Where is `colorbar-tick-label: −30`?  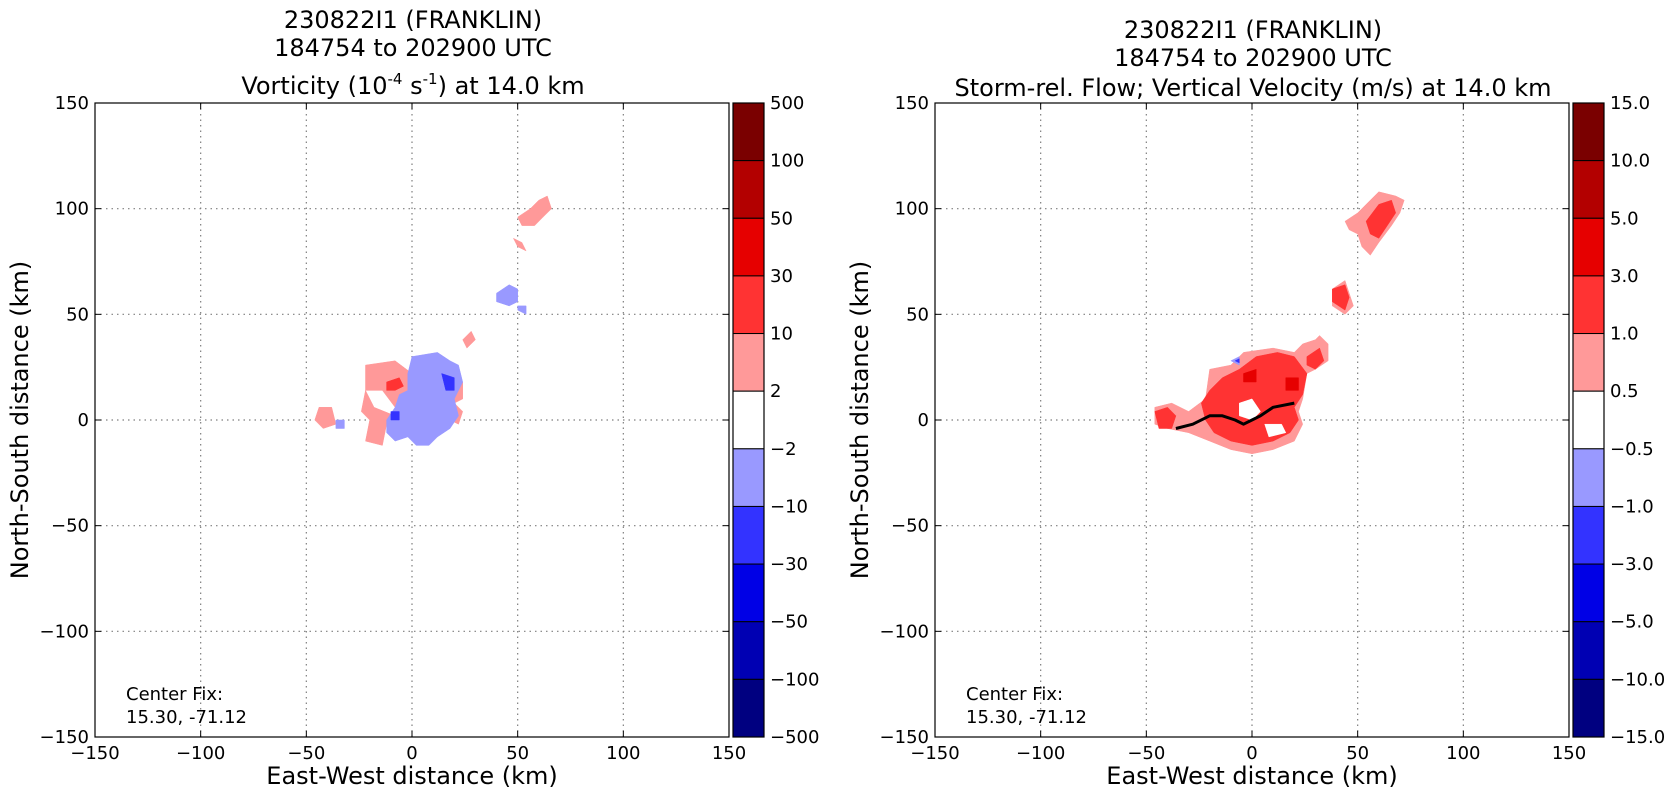 colorbar-tick-label: −30 is located at coordinates (789, 564).